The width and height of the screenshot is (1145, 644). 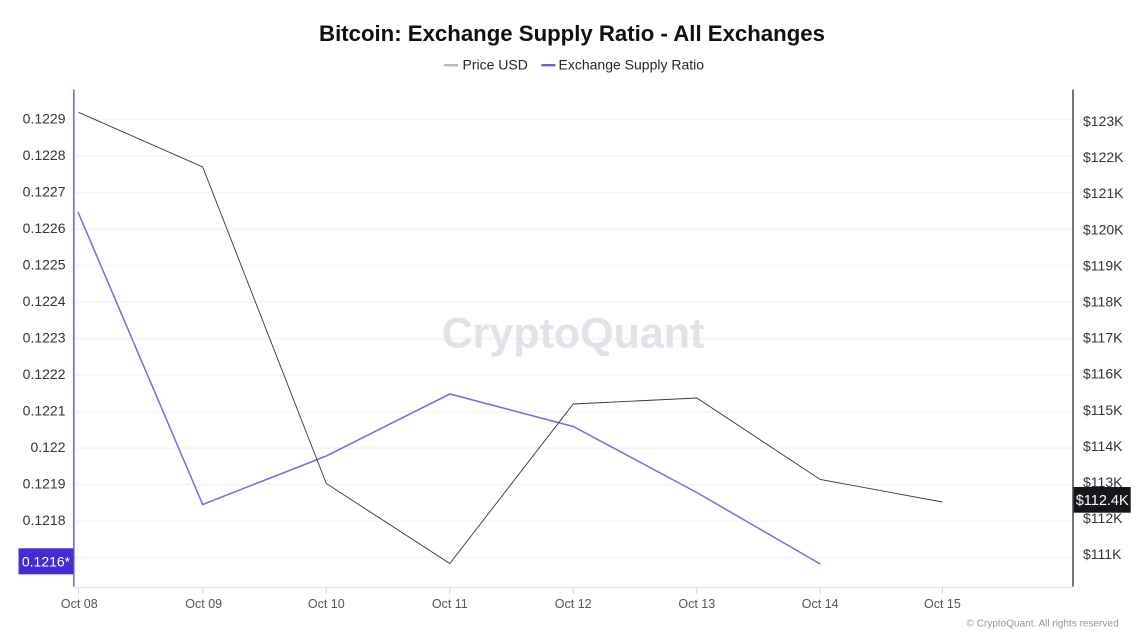 What do you see at coordinates (632, 65) in the screenshot?
I see `svg-text: Exchange Supply Ratio` at bounding box center [632, 65].